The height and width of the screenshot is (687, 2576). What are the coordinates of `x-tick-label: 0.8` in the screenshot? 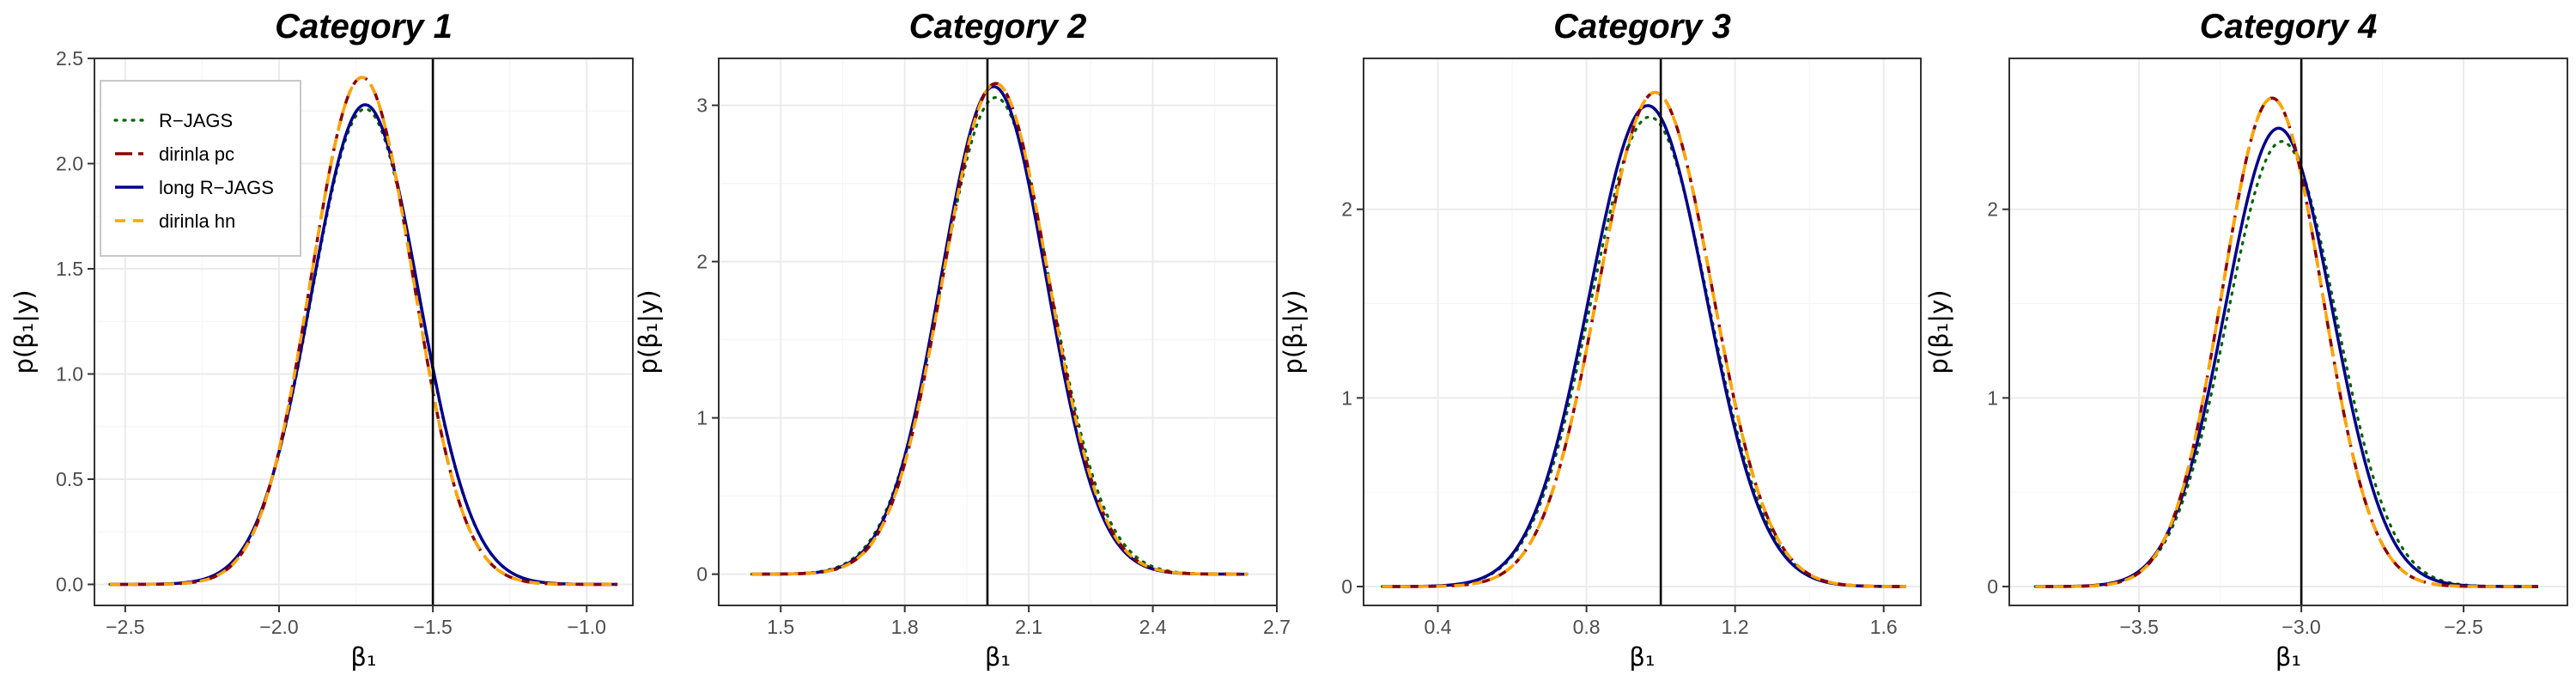 It's located at (1587, 627).